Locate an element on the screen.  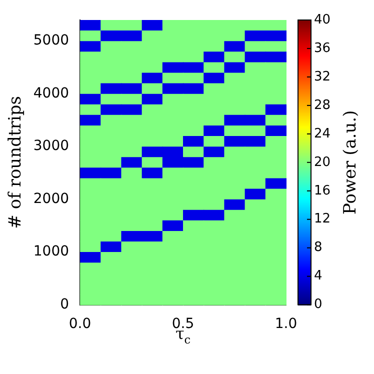
color-bar-label: 40 is located at coordinates (322, 20).